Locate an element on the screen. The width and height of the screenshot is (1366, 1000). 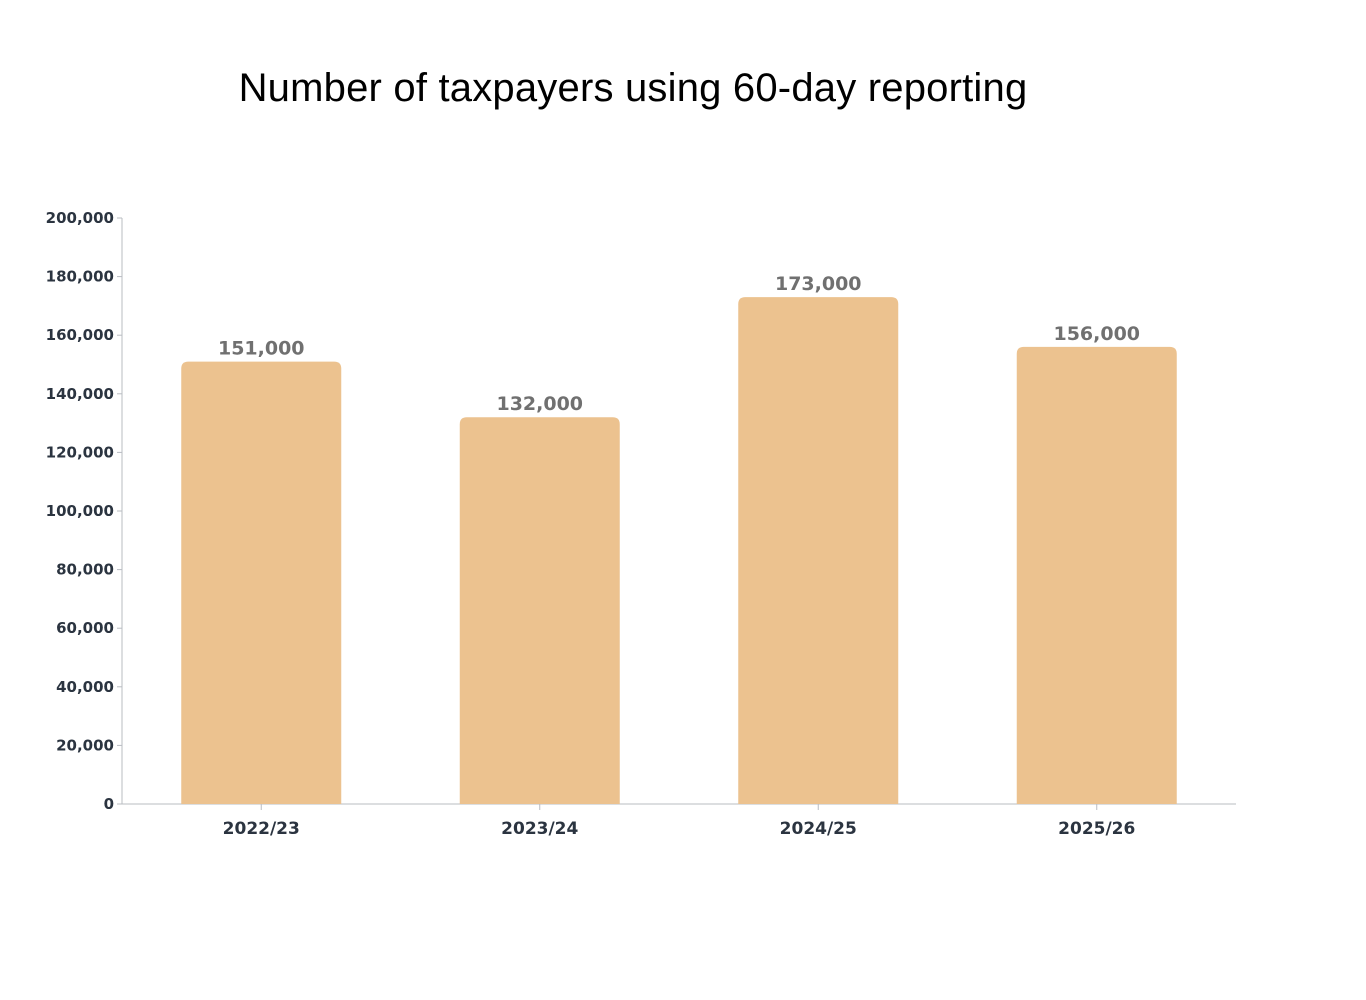
x-axis: 2022/23 2023/24 2024/25 2025/26 is located at coordinates (679, 821).